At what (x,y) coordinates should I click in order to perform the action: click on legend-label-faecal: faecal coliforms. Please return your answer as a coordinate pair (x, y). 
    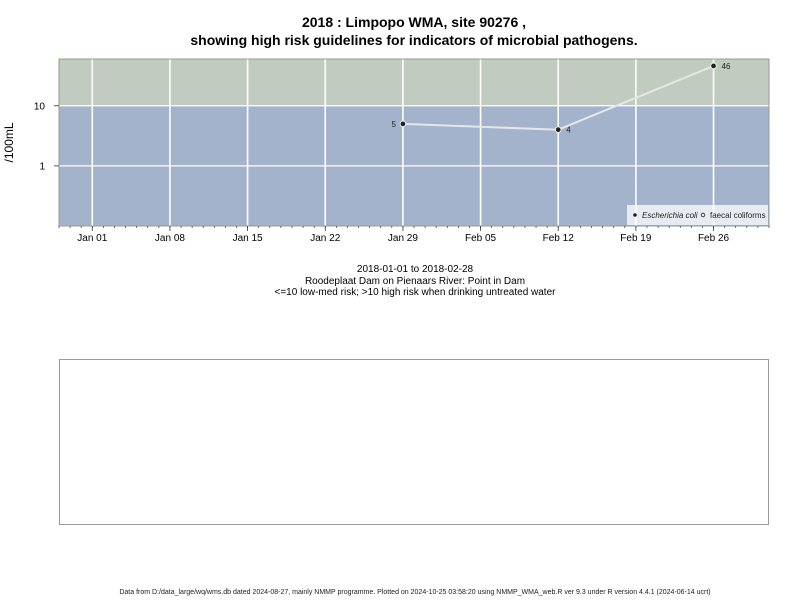
    Looking at the image, I should click on (738, 215).